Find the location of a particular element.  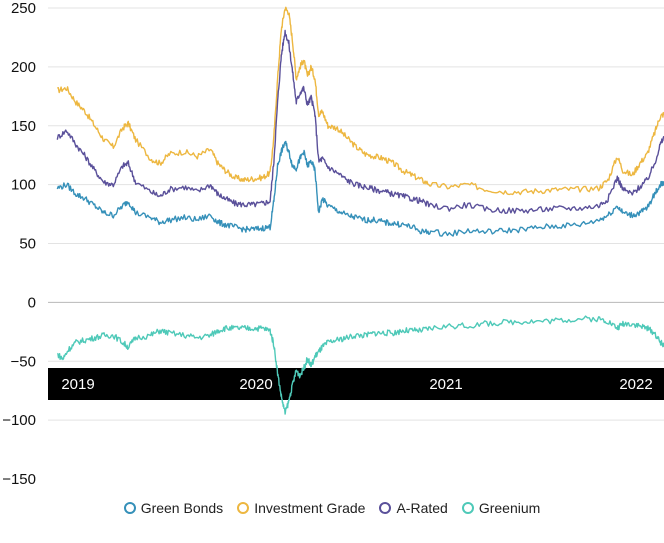

x-tick-label: 2019 is located at coordinates (77, 384).